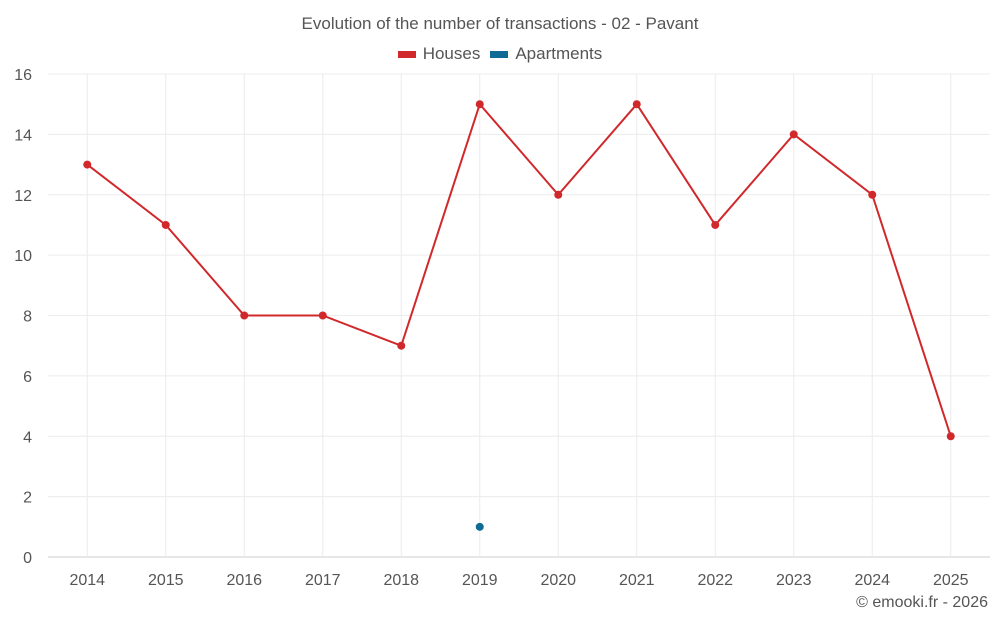 This screenshot has height=625, width=1000. Describe the element at coordinates (480, 580) in the screenshot. I see `x-tick-label: 2019` at that location.